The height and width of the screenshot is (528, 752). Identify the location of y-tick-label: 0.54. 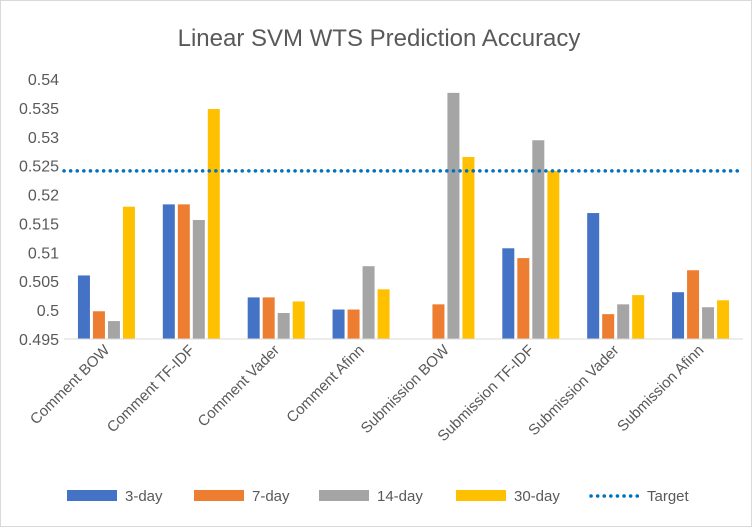
(43, 80).